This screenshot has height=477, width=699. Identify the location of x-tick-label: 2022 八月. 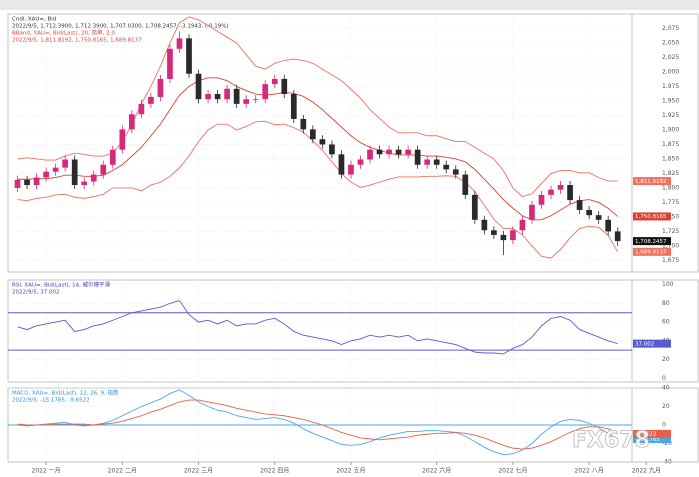
(589, 471).